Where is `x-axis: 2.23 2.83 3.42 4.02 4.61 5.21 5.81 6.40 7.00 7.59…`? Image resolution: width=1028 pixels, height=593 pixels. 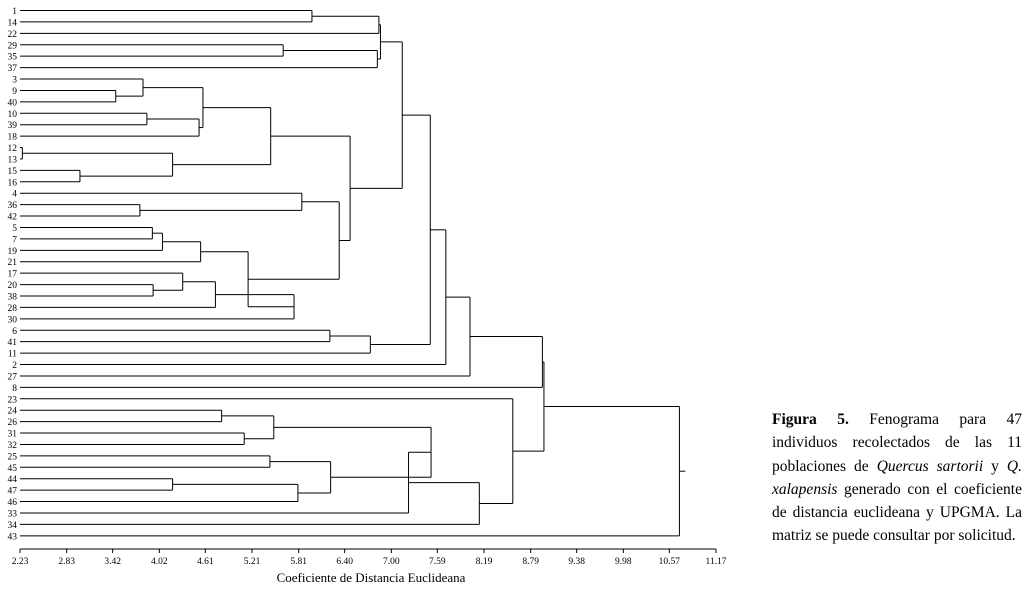
x-axis: 2.23 2.83 3.42 4.02 4.61 5.21 5.81 6.40 7.00 7.59… is located at coordinates (369, 557).